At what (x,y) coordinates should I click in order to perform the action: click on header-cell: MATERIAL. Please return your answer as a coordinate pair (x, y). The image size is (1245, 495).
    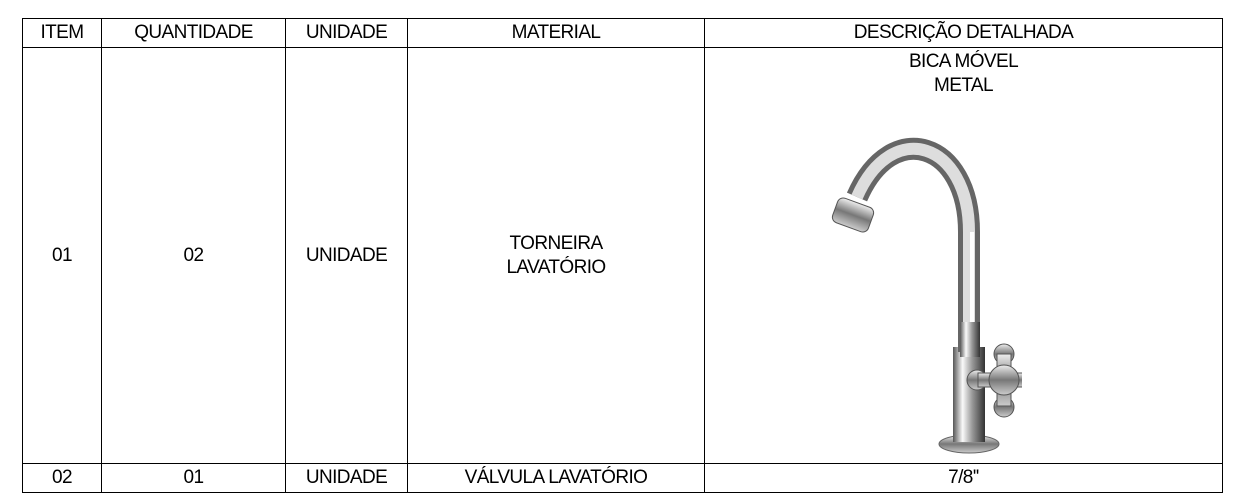
    Looking at the image, I should click on (556, 33).